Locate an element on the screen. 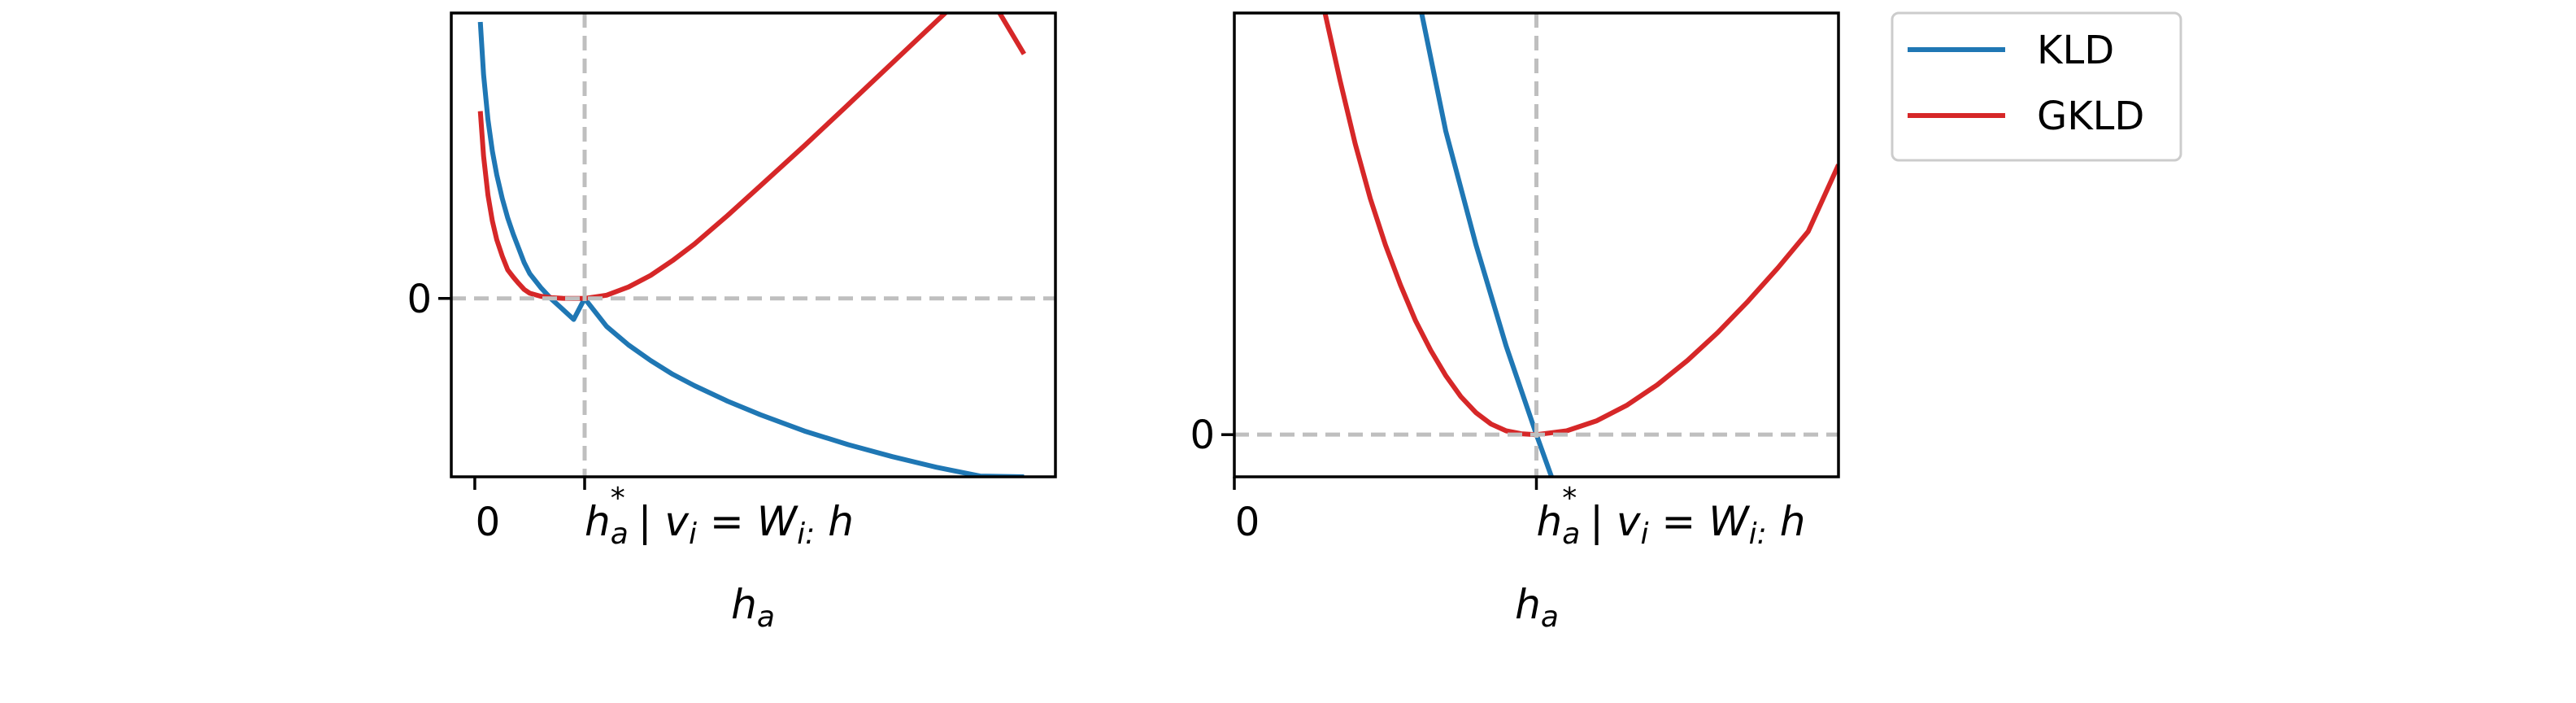 This screenshot has height=703, width=2576. right-gkld-series-line is located at coordinates (1580, 226).